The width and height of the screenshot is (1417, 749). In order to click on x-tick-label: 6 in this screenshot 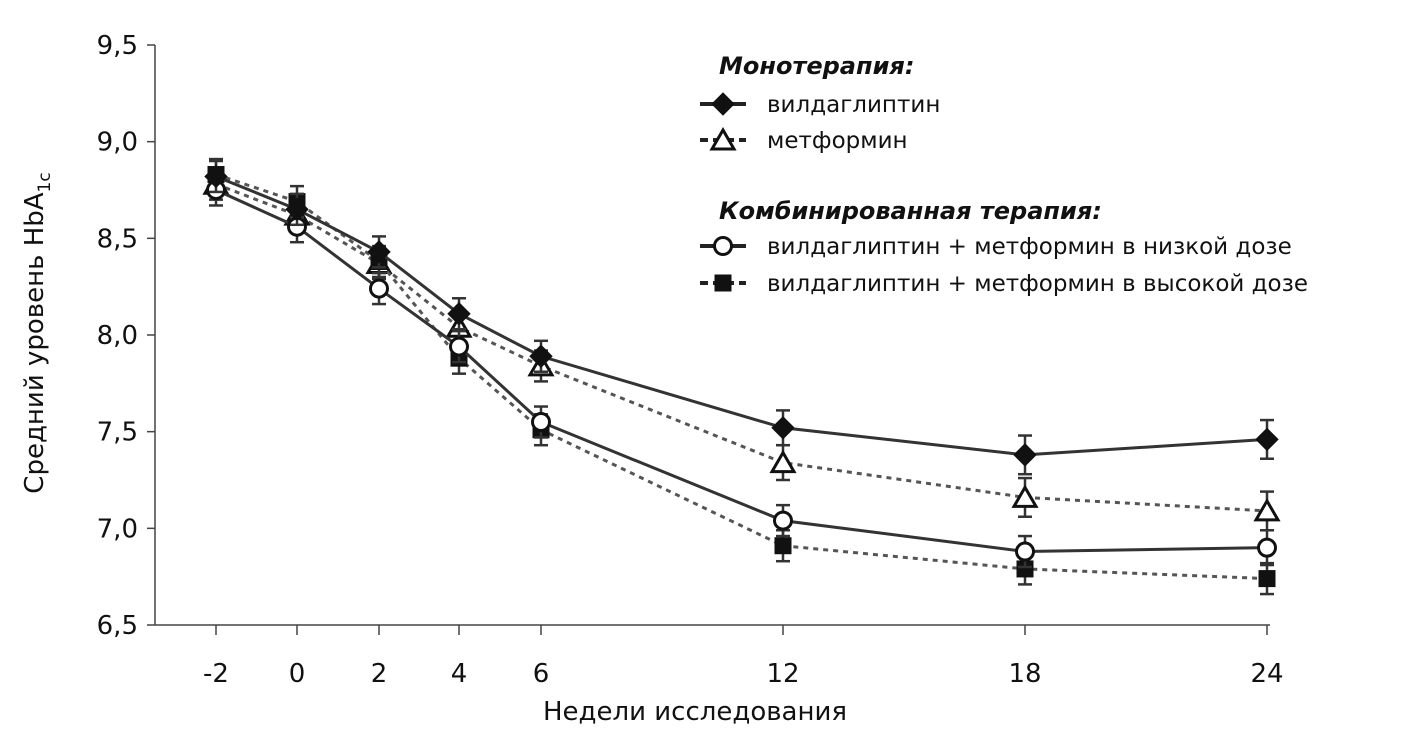, I will do `click(541, 674)`.